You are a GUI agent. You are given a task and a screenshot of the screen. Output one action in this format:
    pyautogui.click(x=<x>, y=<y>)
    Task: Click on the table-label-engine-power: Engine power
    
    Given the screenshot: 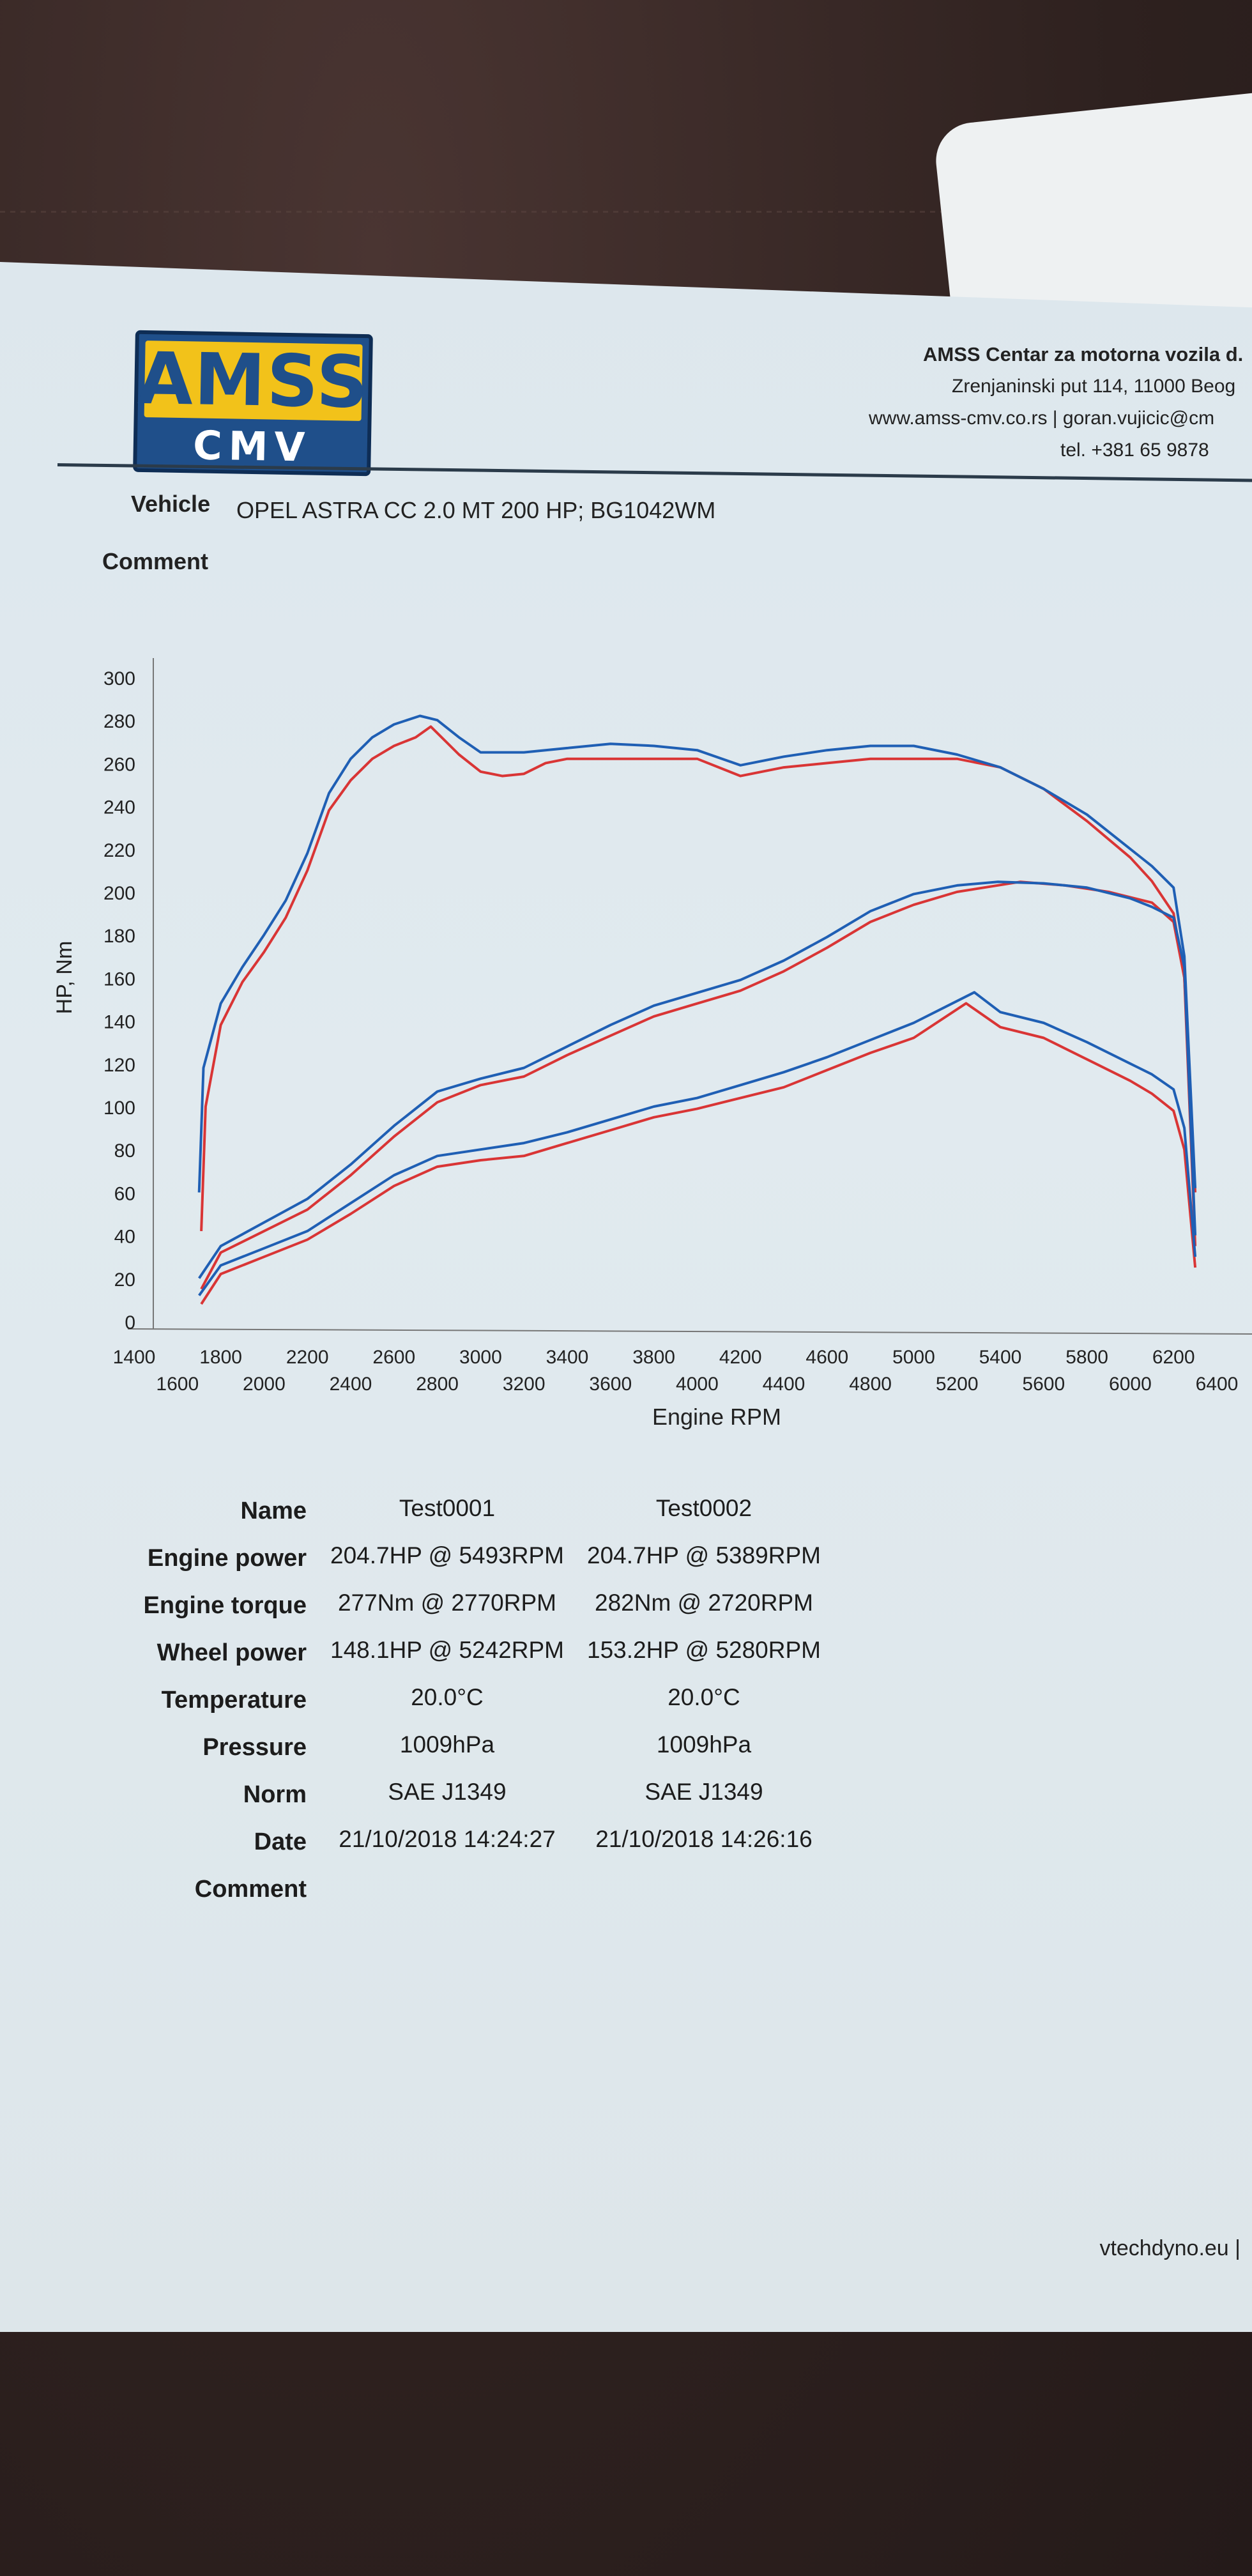 What is the action you would take?
    pyautogui.click(x=227, y=1558)
    